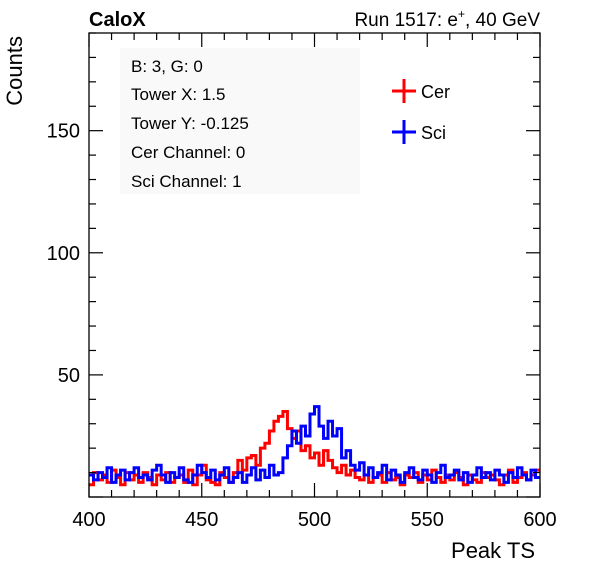 The width and height of the screenshot is (596, 572). Describe the element at coordinates (493, 550) in the screenshot. I see `x-axis-title: Peak TS` at that location.